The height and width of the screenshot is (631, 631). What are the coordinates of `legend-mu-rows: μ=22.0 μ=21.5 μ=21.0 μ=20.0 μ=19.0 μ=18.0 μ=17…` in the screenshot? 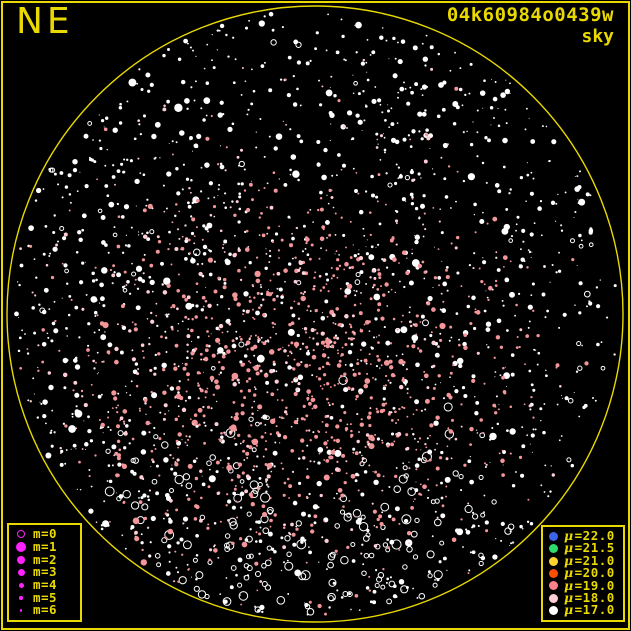 It's located at (583, 573).